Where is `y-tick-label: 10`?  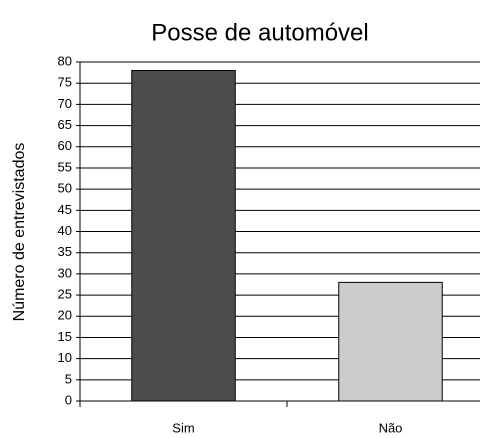 y-tick-label: 10 is located at coordinates (65, 357).